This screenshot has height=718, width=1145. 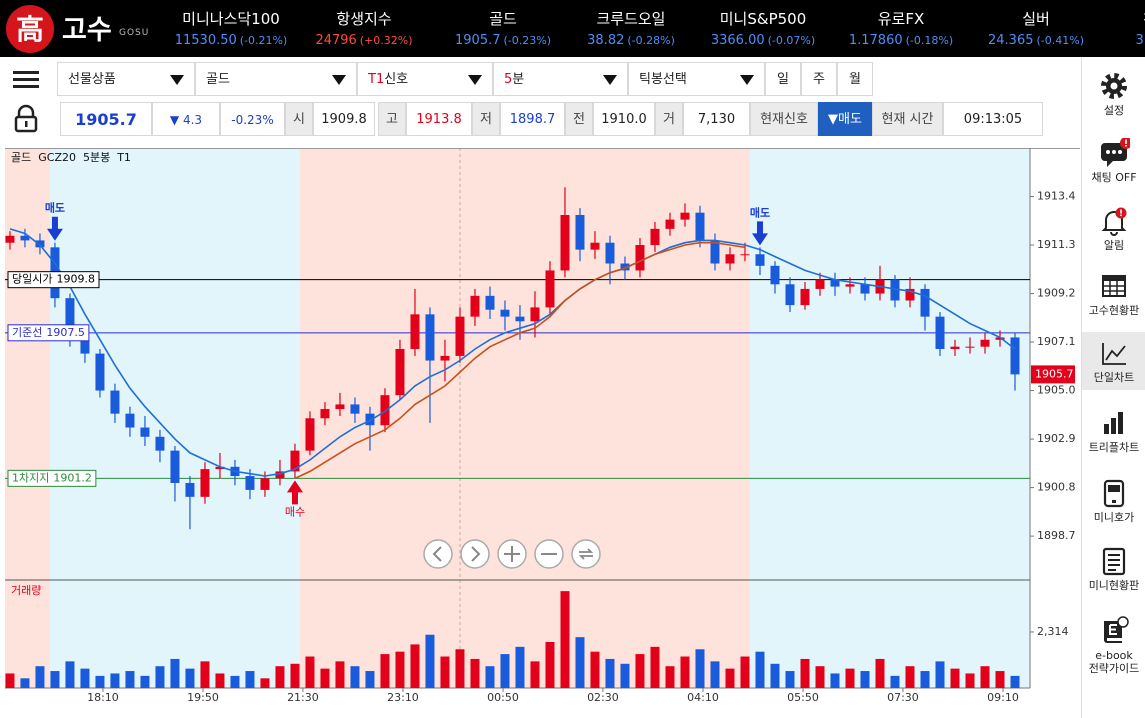 I want to click on sidebar-item: 미니현황판, so click(x=1113, y=569).